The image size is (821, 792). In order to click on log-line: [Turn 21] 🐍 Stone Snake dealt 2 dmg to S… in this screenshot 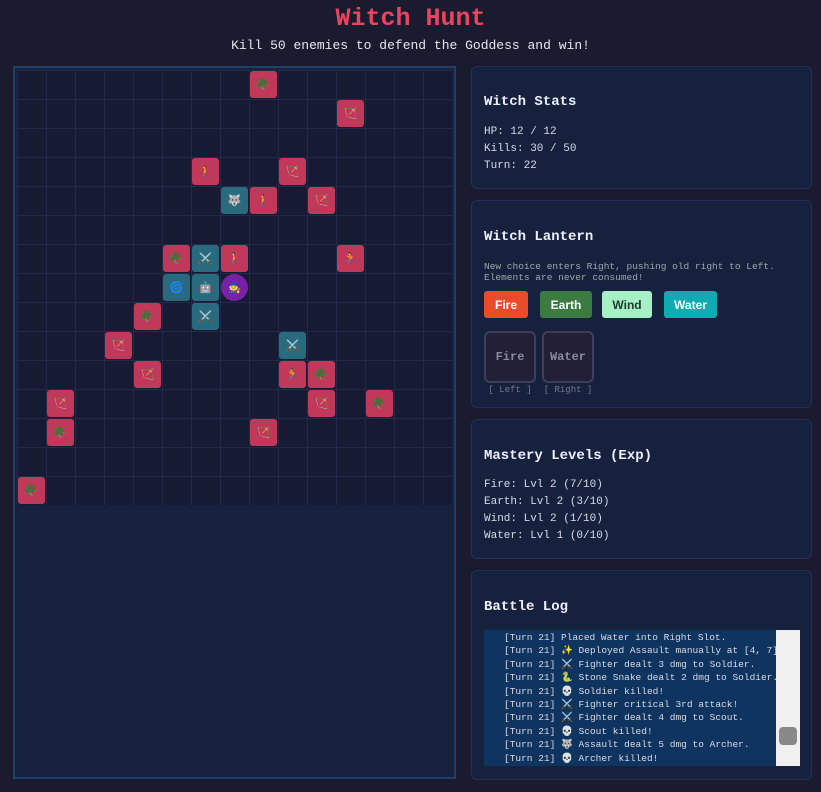, I will do `click(641, 678)`.